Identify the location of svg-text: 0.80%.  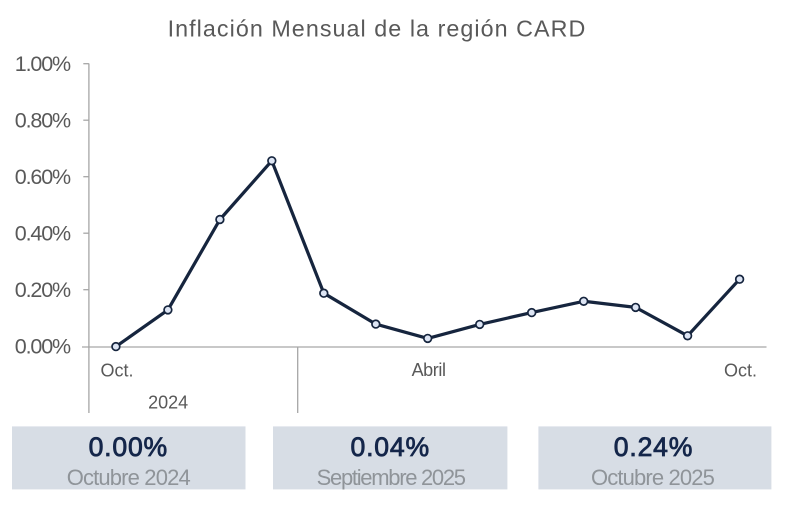
(43, 121).